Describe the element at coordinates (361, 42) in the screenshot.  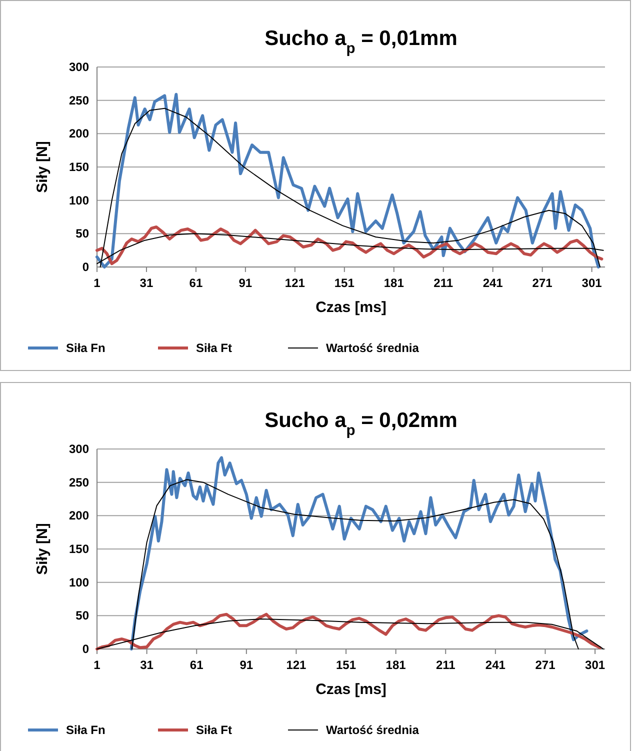
I see `chart-title: Sucho a$_{p}$ = 0,01mm` at that location.